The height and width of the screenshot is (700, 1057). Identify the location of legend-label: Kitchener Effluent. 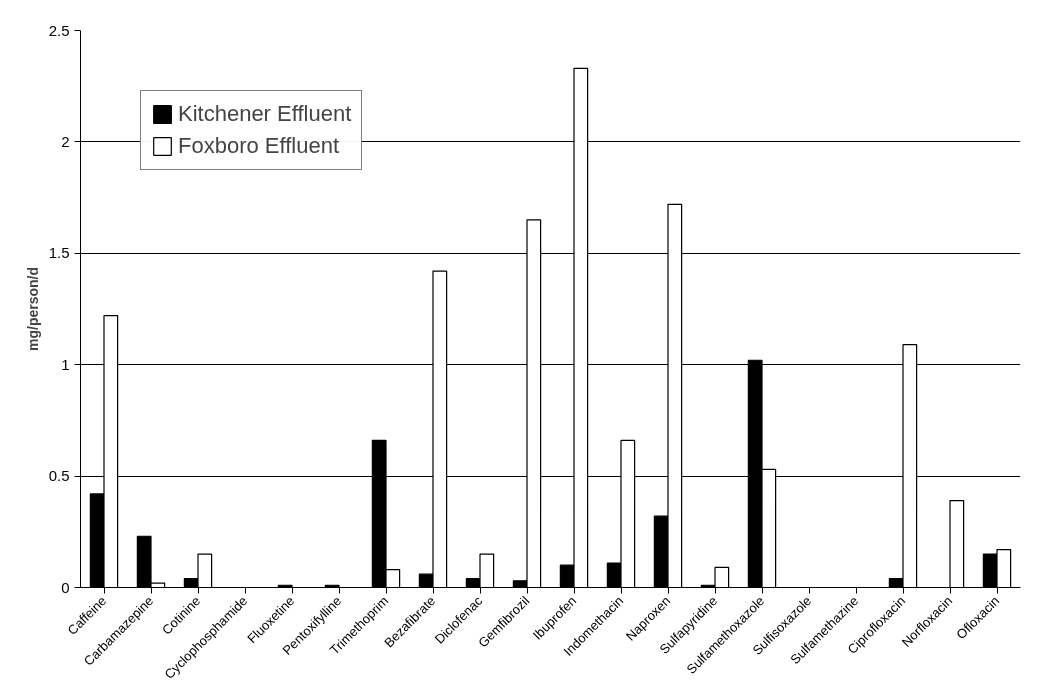
(265, 114).